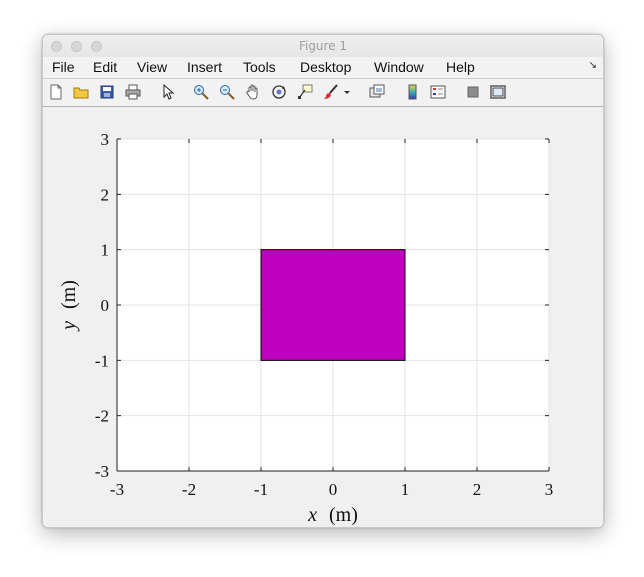  What do you see at coordinates (63, 67) in the screenshot?
I see `menu-file: File` at bounding box center [63, 67].